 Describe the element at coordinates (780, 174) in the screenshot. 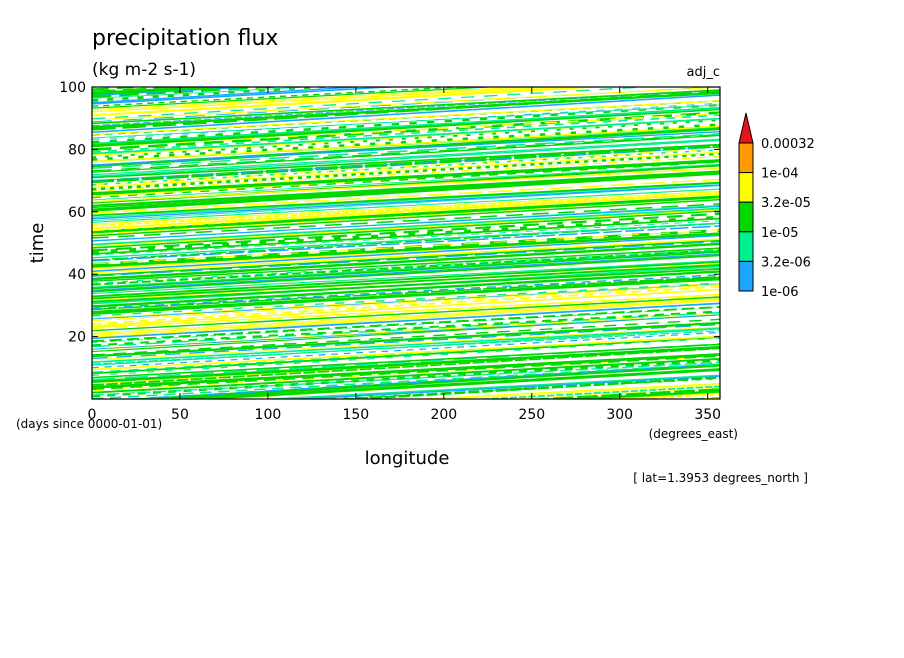

I see `colorbar-label: 1e-04` at that location.